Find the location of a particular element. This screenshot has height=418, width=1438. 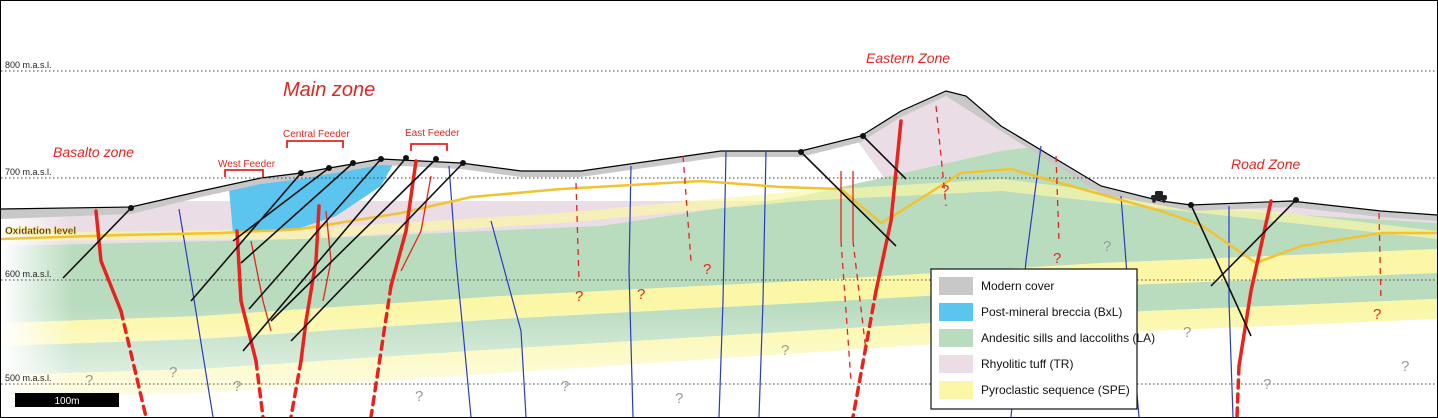

bracket-east-feeder is located at coordinates (429, 147).